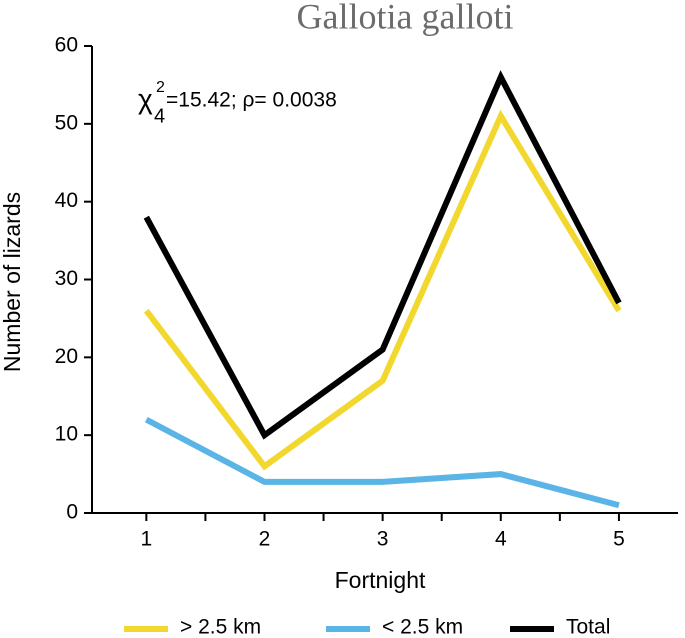  I want to click on series-line, so click(382, 462).